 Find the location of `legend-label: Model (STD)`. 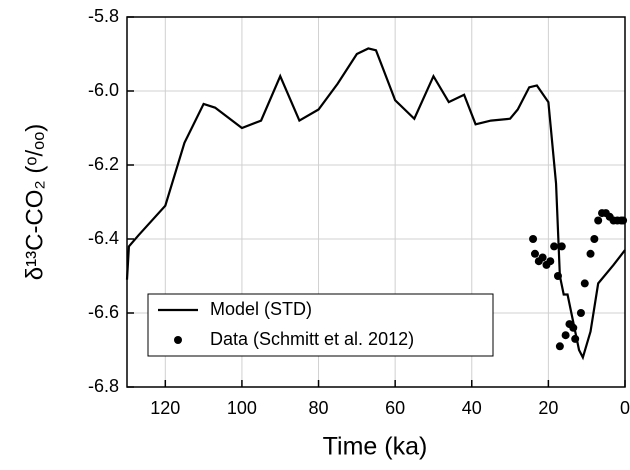

legend-label: Model (STD) is located at coordinates (261, 309).